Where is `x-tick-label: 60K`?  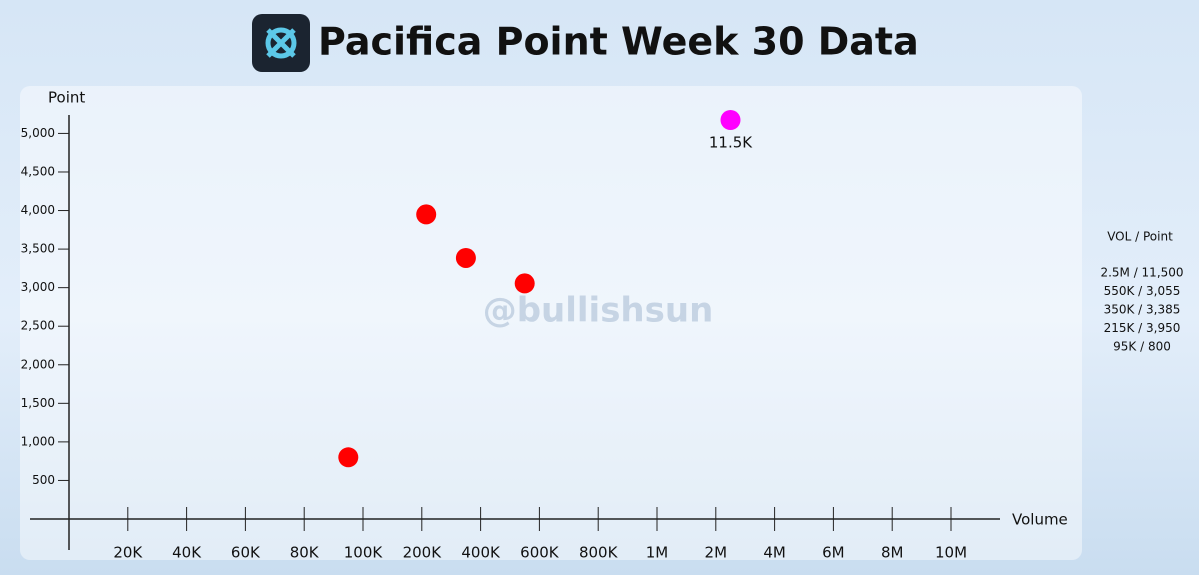 x-tick-label: 60K is located at coordinates (246, 553).